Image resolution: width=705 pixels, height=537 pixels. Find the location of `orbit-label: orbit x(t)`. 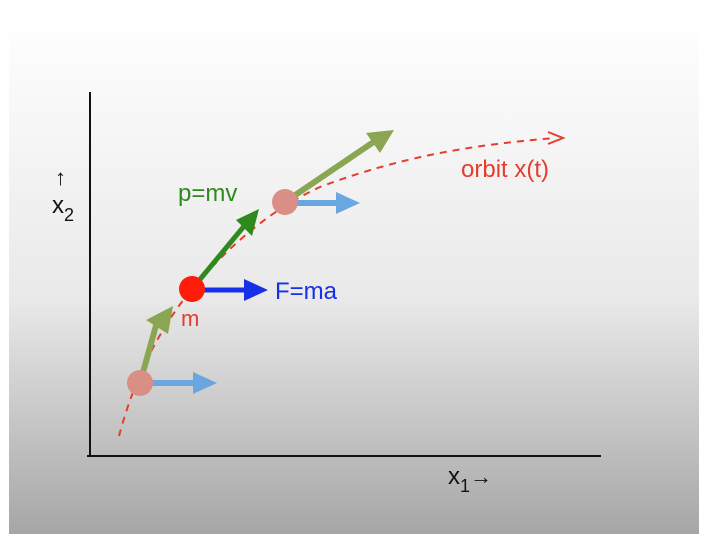

orbit-label: orbit x(t) is located at coordinates (505, 169).